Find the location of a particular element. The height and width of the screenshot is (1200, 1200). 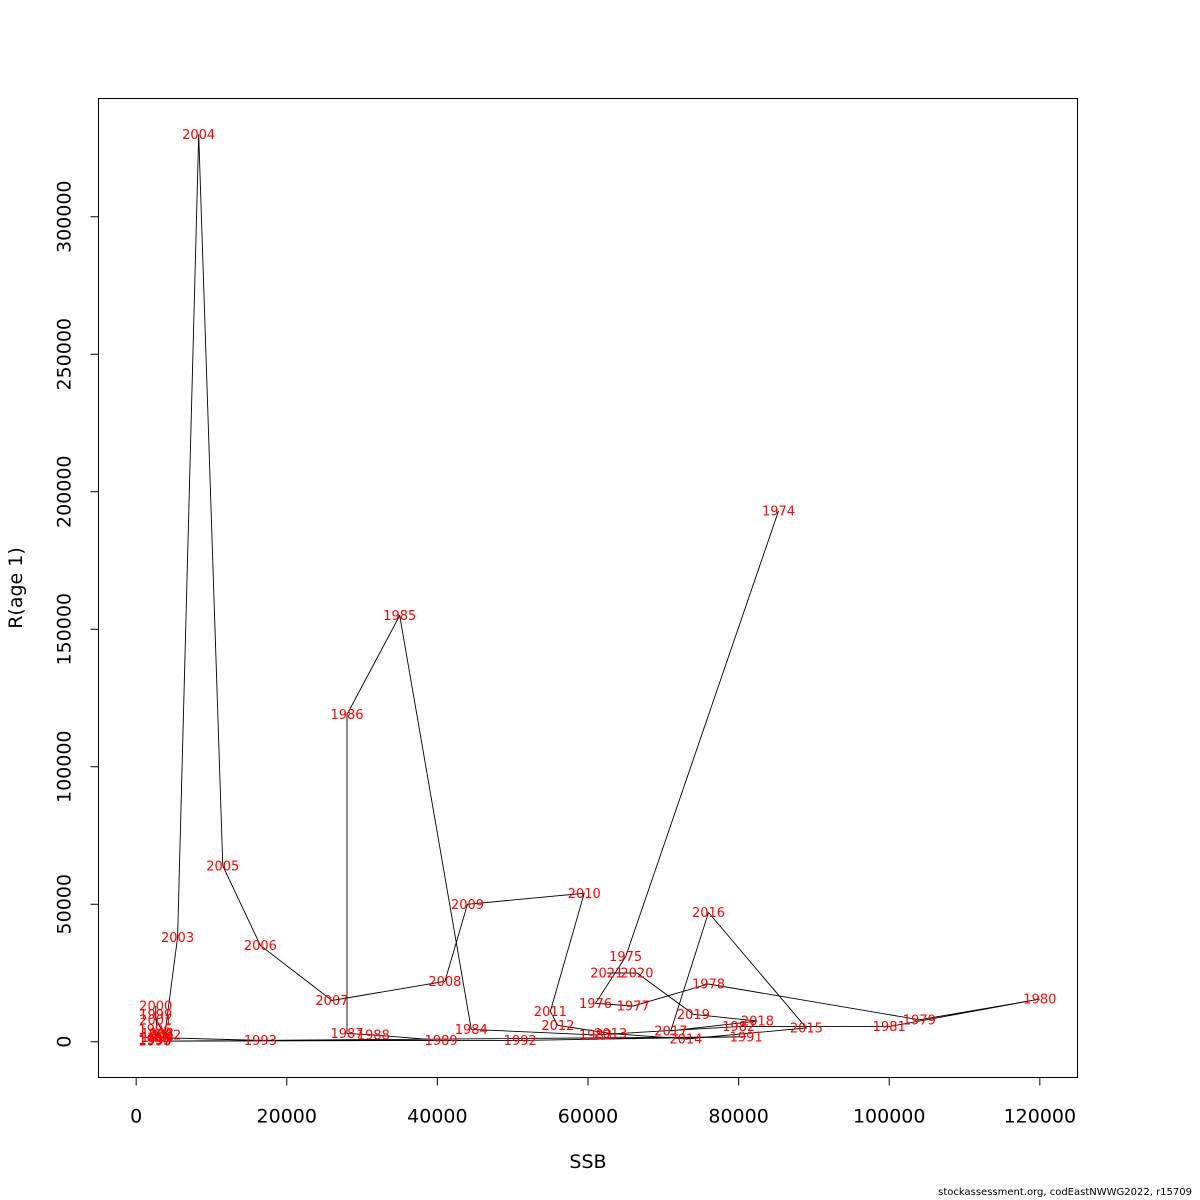

year-label-2009: 2009 is located at coordinates (467, 905).